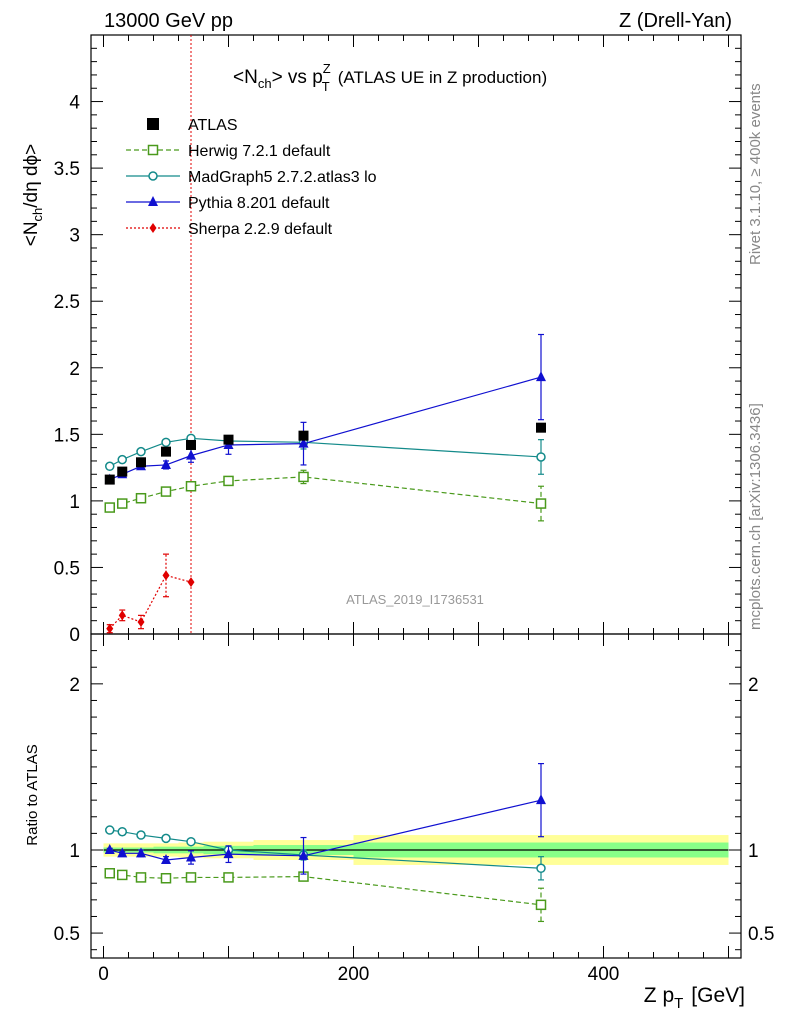 This screenshot has width=786, height=1024. I want to click on plot-title-mid: > vs p, so click(297, 77).